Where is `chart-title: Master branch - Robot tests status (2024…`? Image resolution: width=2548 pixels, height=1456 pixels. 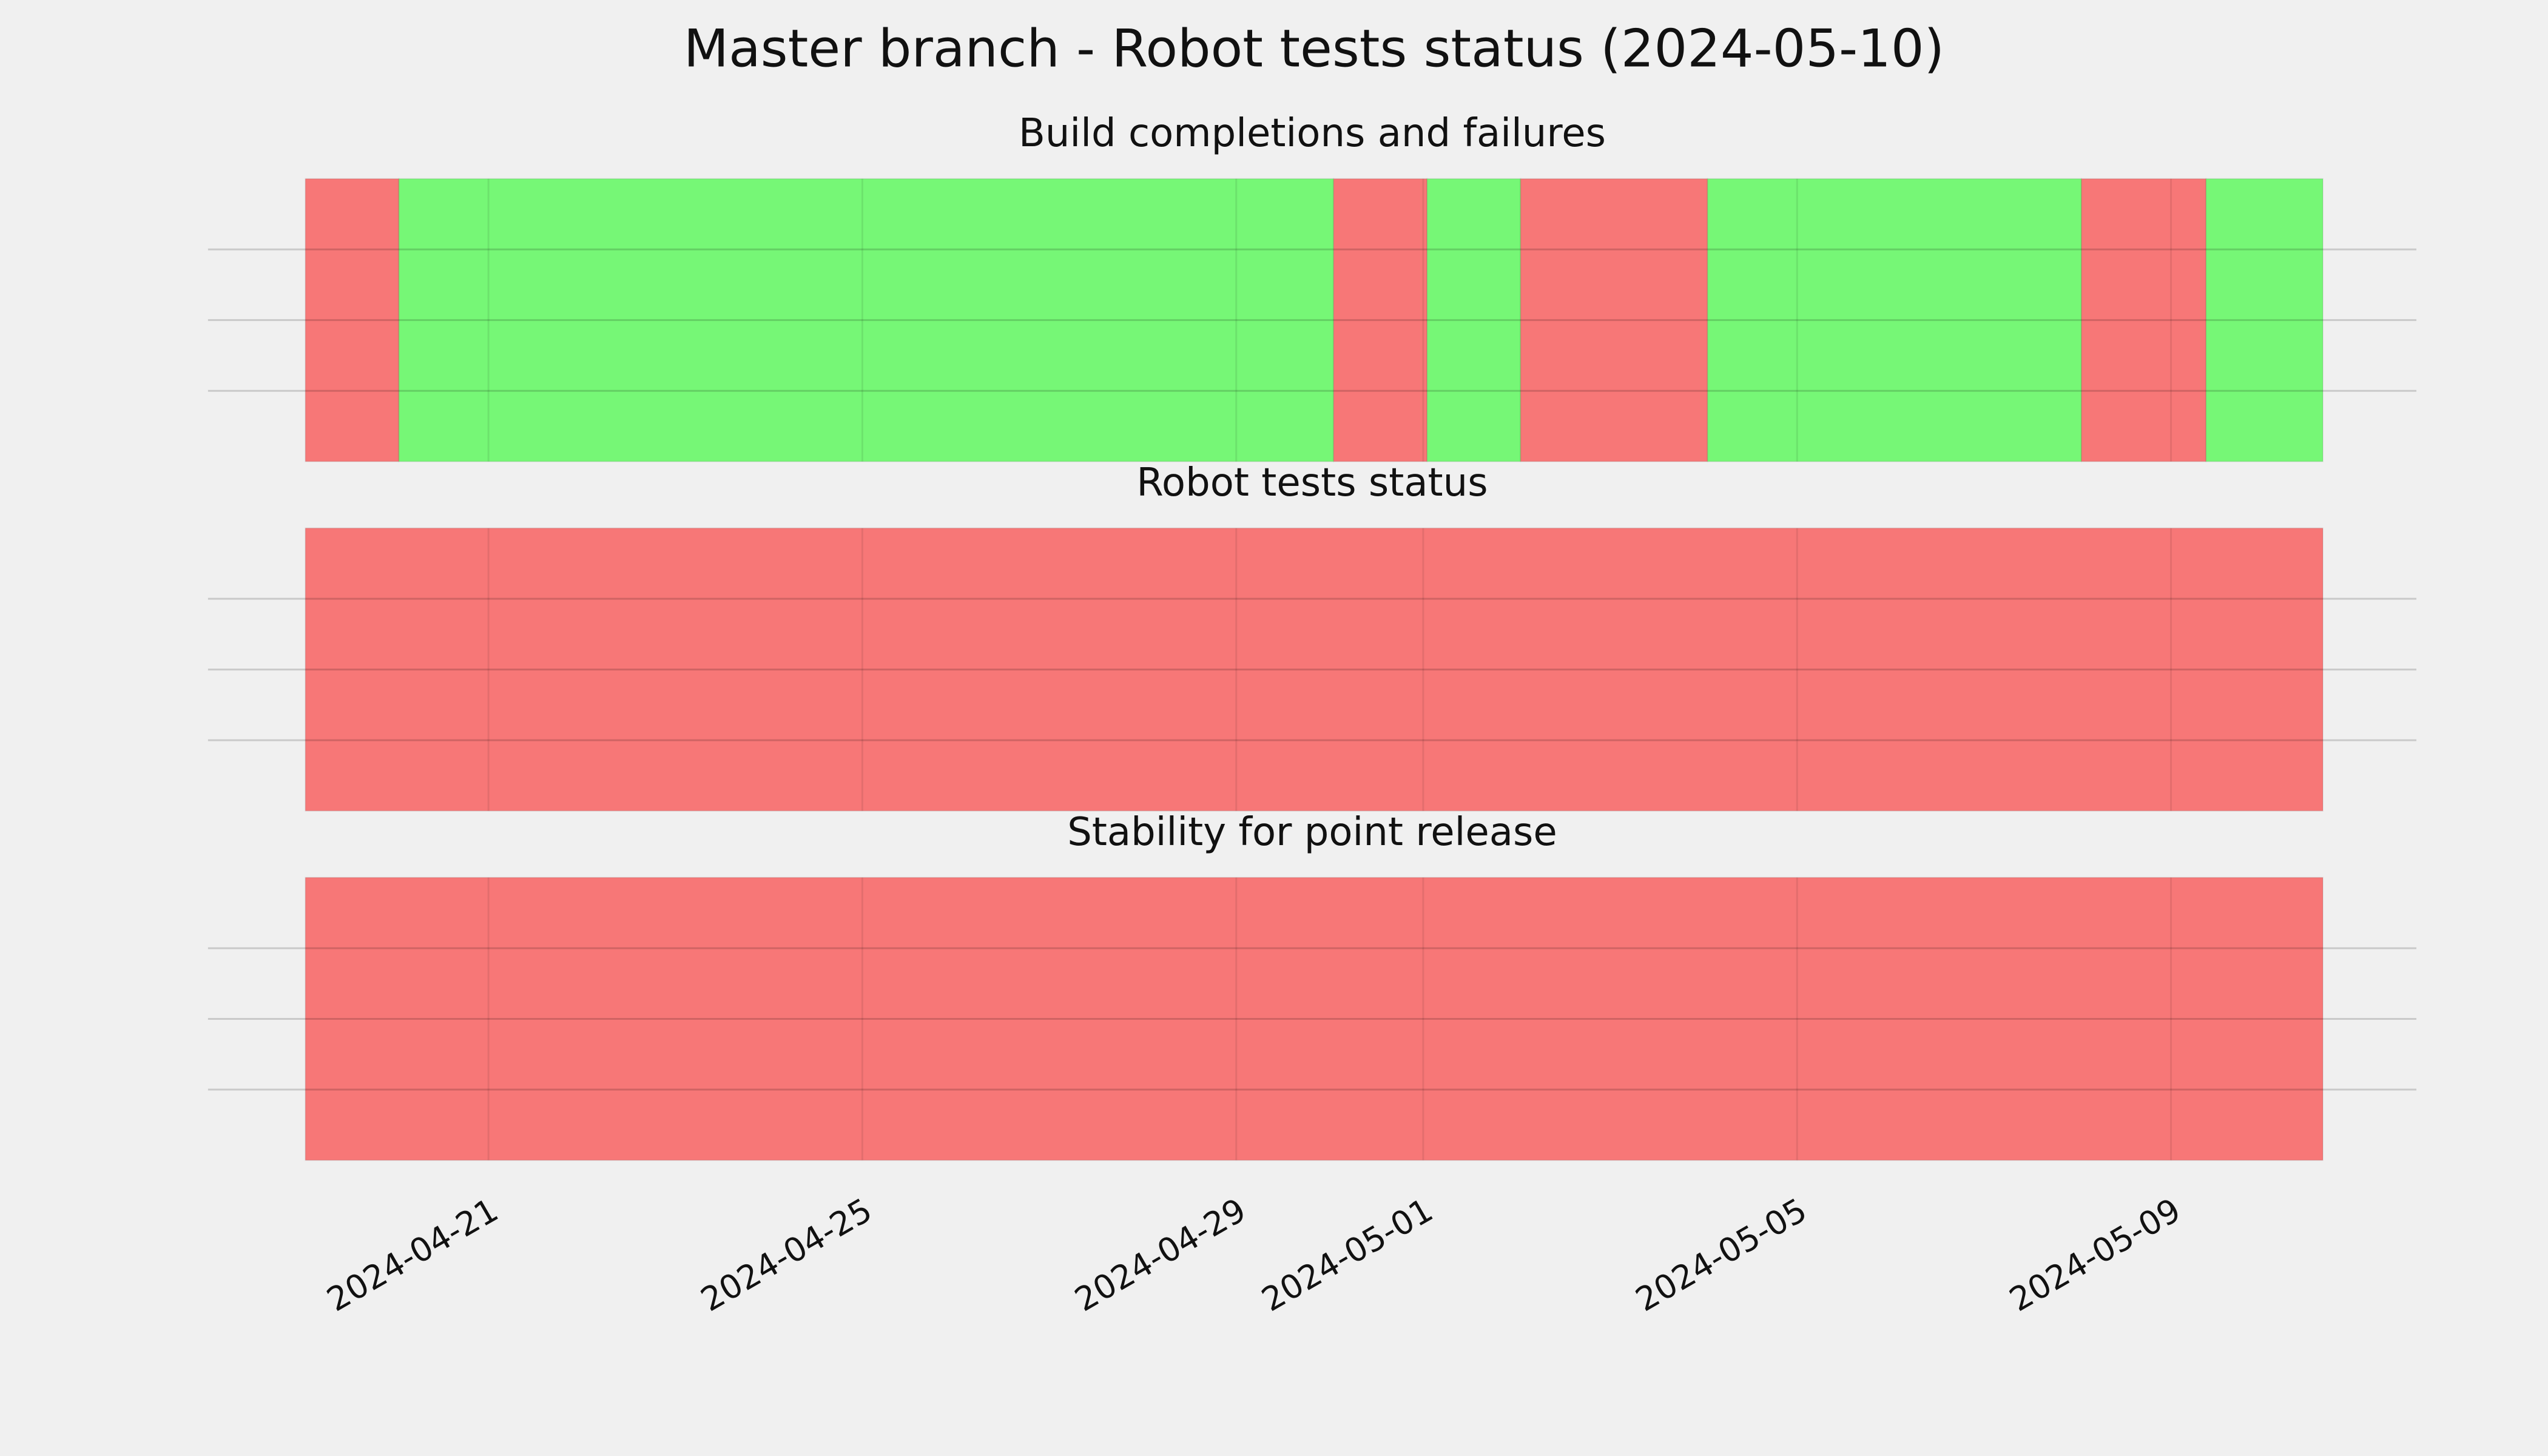
chart-title: Master branch - Robot tests status (2024… is located at coordinates (1314, 48).